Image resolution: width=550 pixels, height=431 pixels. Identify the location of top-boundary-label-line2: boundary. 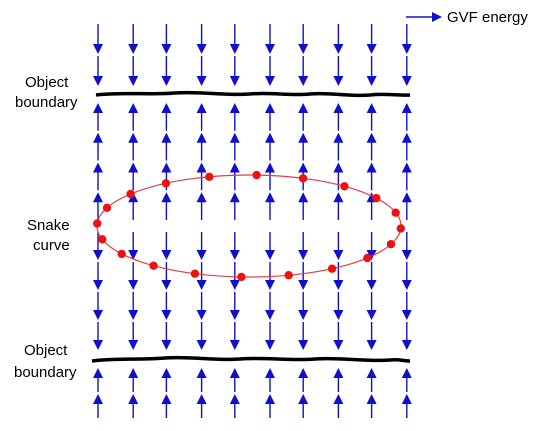
(46, 102).